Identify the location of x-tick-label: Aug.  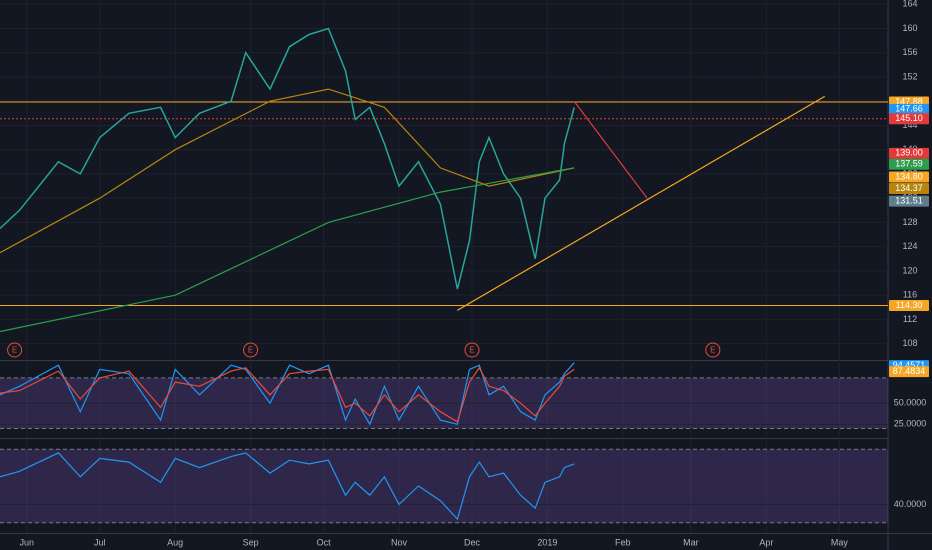
(175, 542).